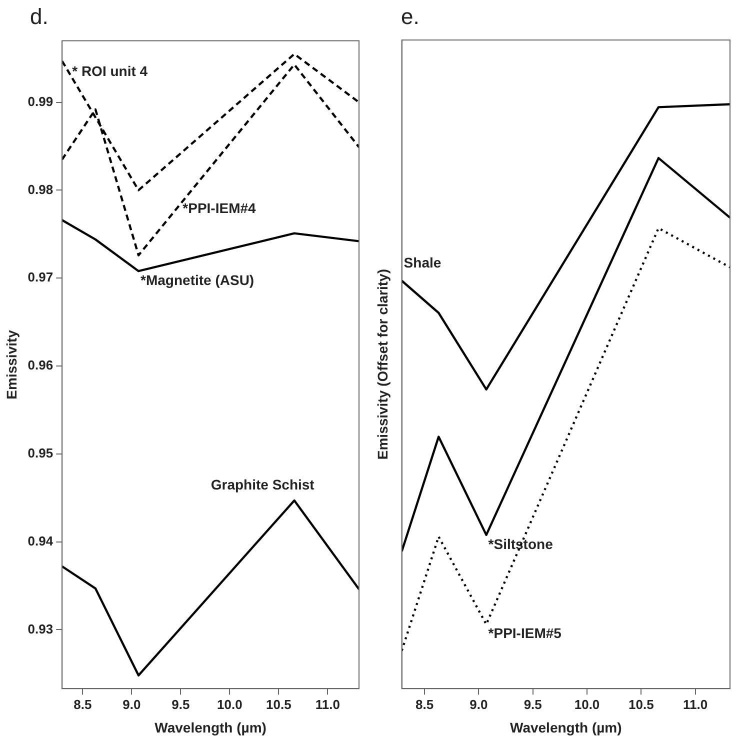  I want to click on y-tick-label: 0.97, so click(41, 277).